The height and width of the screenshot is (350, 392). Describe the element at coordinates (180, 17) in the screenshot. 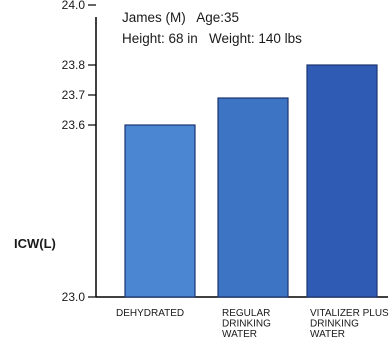

I see `info-line-name-age: James (M) Age:35` at that location.